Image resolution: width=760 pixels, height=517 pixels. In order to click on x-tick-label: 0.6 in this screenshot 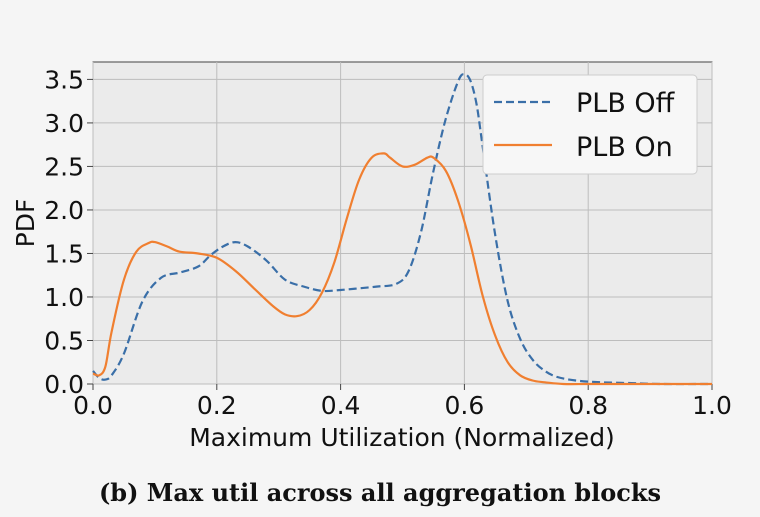, I will do `click(465, 405)`.